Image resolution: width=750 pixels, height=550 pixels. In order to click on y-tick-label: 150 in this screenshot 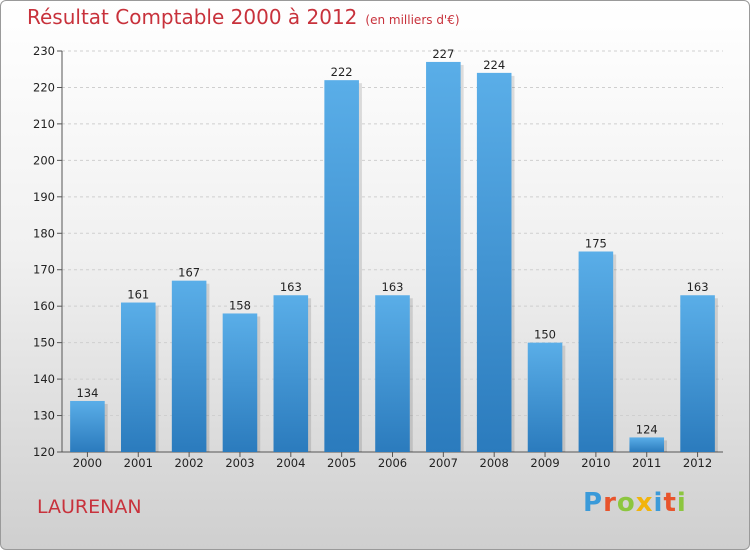, I will do `click(44, 343)`.